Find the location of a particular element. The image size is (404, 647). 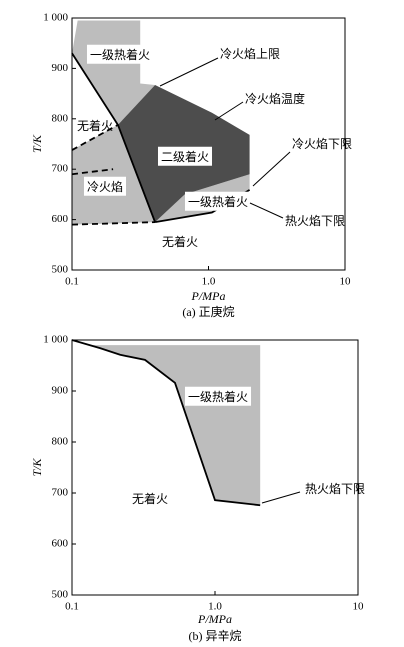

annotation: 冷火焰上限 is located at coordinates (250, 53).